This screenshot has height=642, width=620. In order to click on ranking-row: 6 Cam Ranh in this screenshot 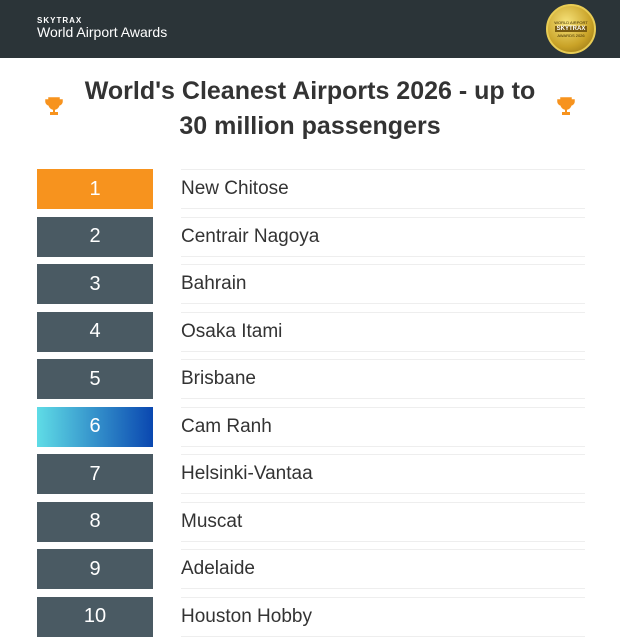, I will do `click(311, 426)`.